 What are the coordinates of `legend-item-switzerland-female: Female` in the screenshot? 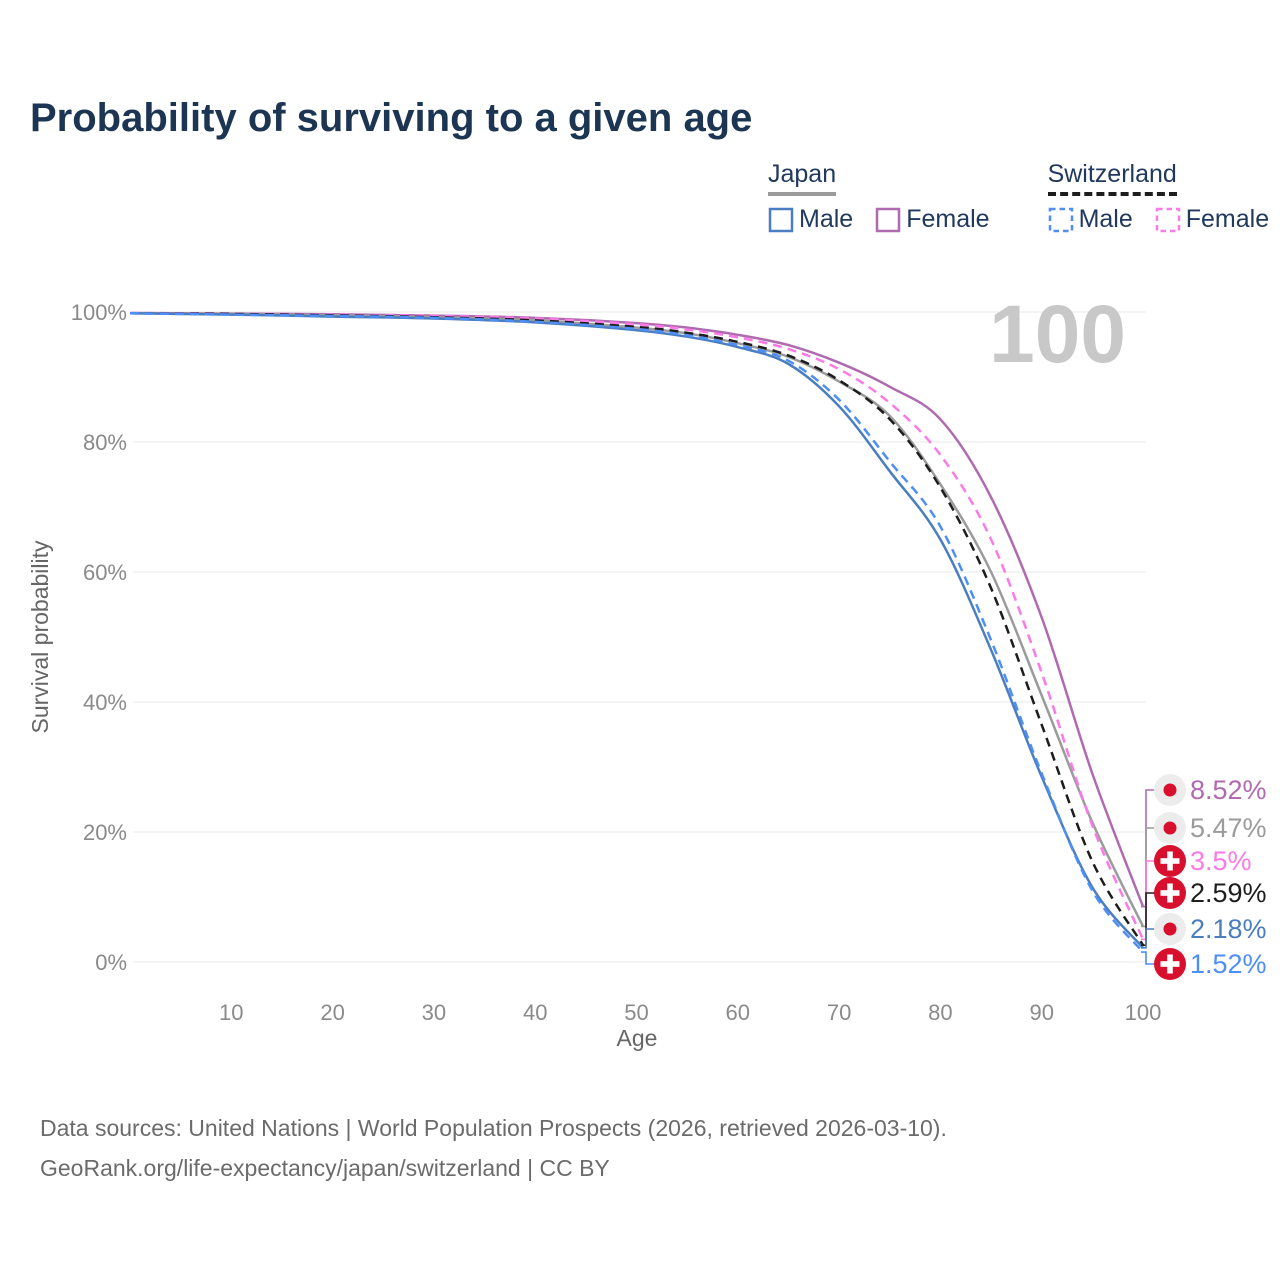 It's located at (1212, 219).